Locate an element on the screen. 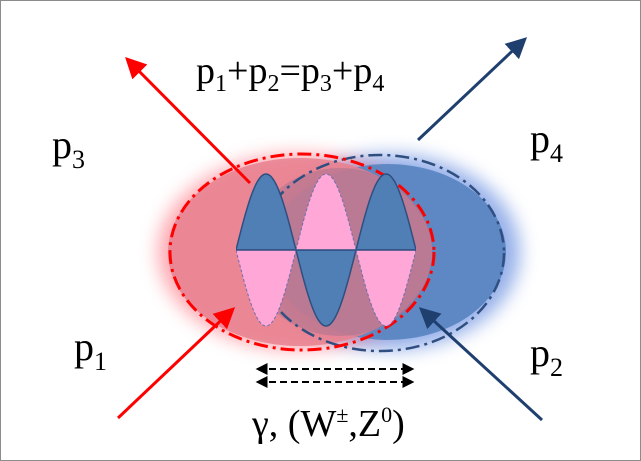 The image size is (641, 461). arrow-p1-in is located at coordinates (176, 363).